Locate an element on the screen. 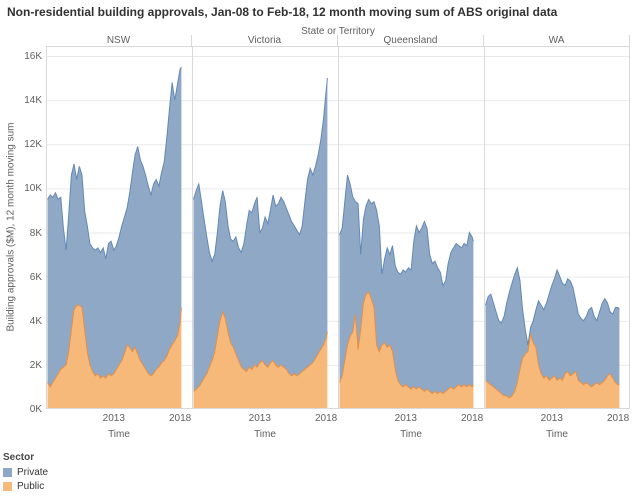 The height and width of the screenshot is (496, 640). x-tick-victoria-2018: 2018 is located at coordinates (326, 418).